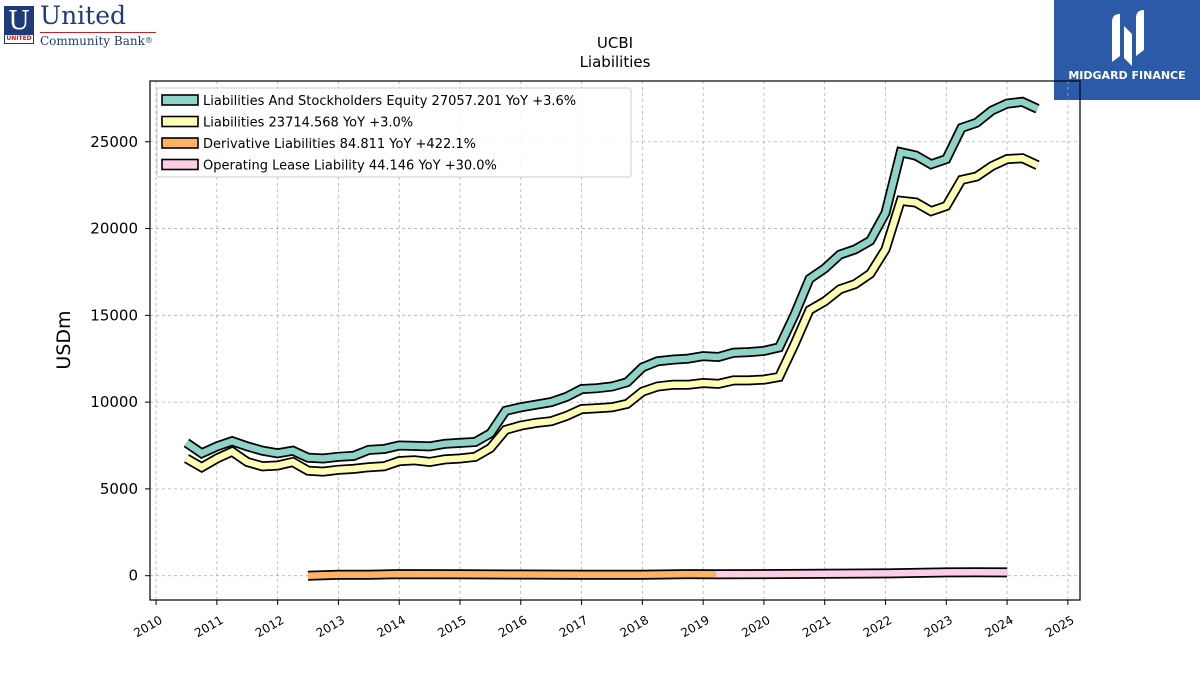  I want to click on x-tick-label: 2021, so click(816, 626).